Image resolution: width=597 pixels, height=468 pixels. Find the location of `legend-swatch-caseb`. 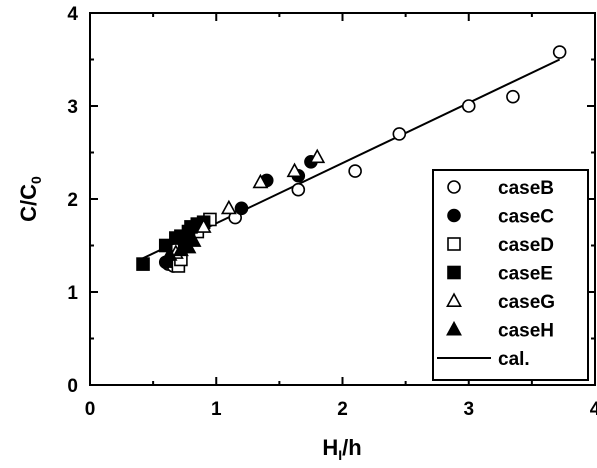

legend-swatch-caseb is located at coordinates (454, 187).